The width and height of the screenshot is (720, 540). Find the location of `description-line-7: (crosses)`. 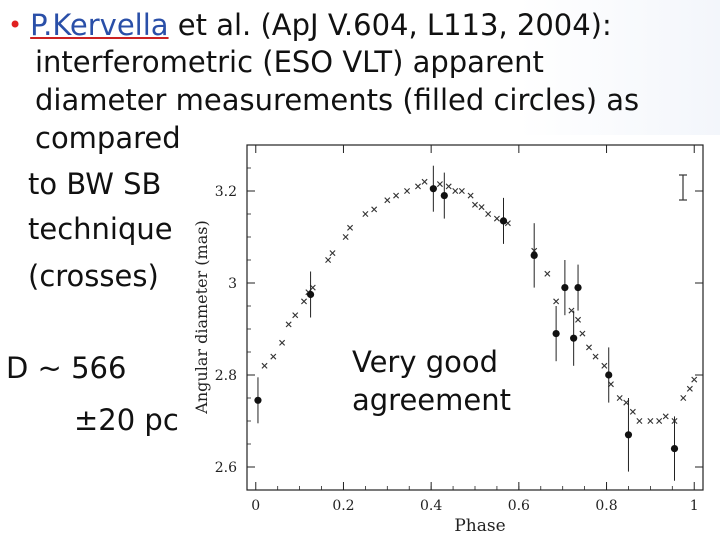

description-line-7: (crosses) is located at coordinates (93, 276).